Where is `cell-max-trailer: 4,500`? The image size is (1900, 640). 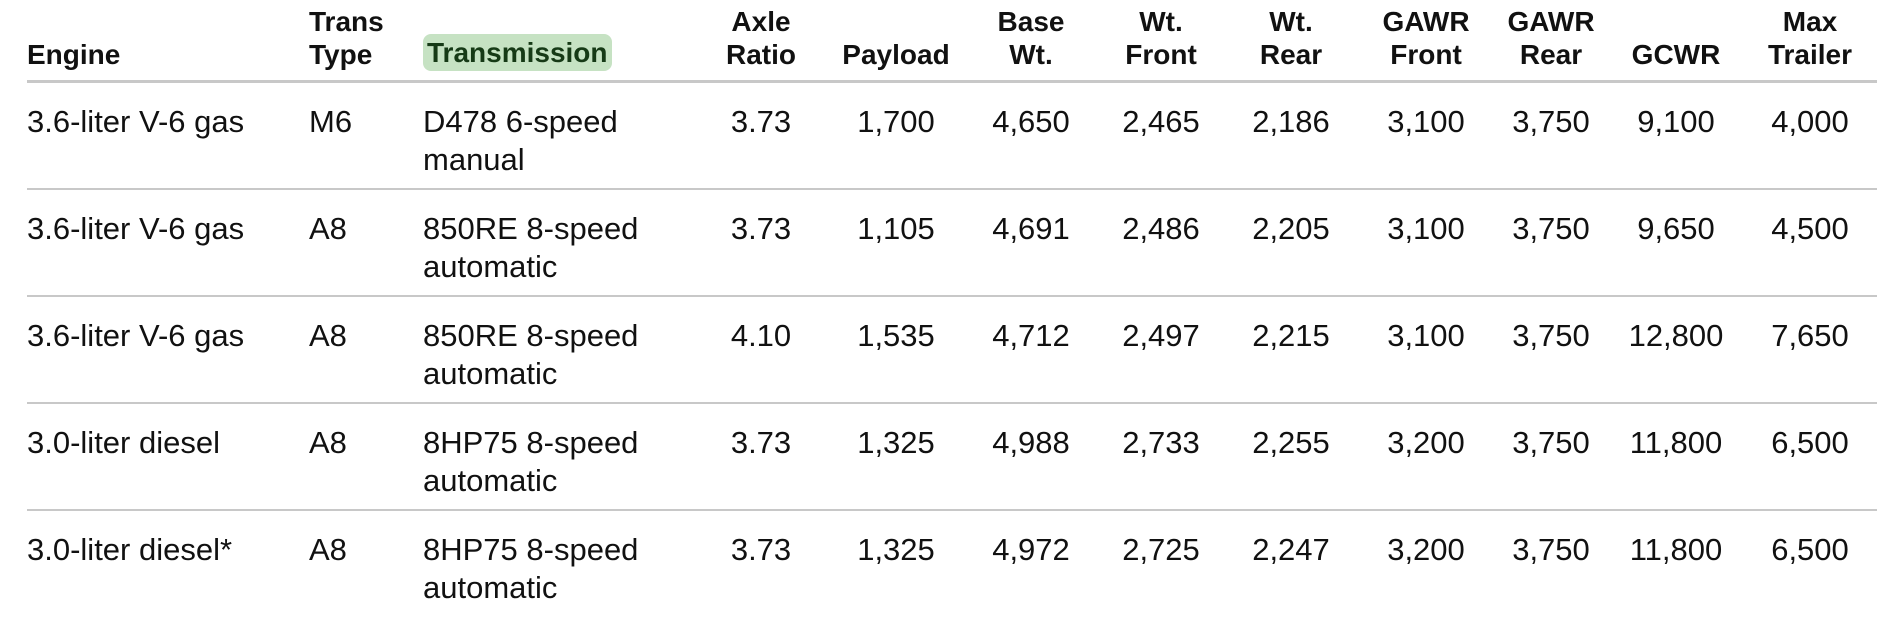 cell-max-trailer: 4,500 is located at coordinates (1810, 242).